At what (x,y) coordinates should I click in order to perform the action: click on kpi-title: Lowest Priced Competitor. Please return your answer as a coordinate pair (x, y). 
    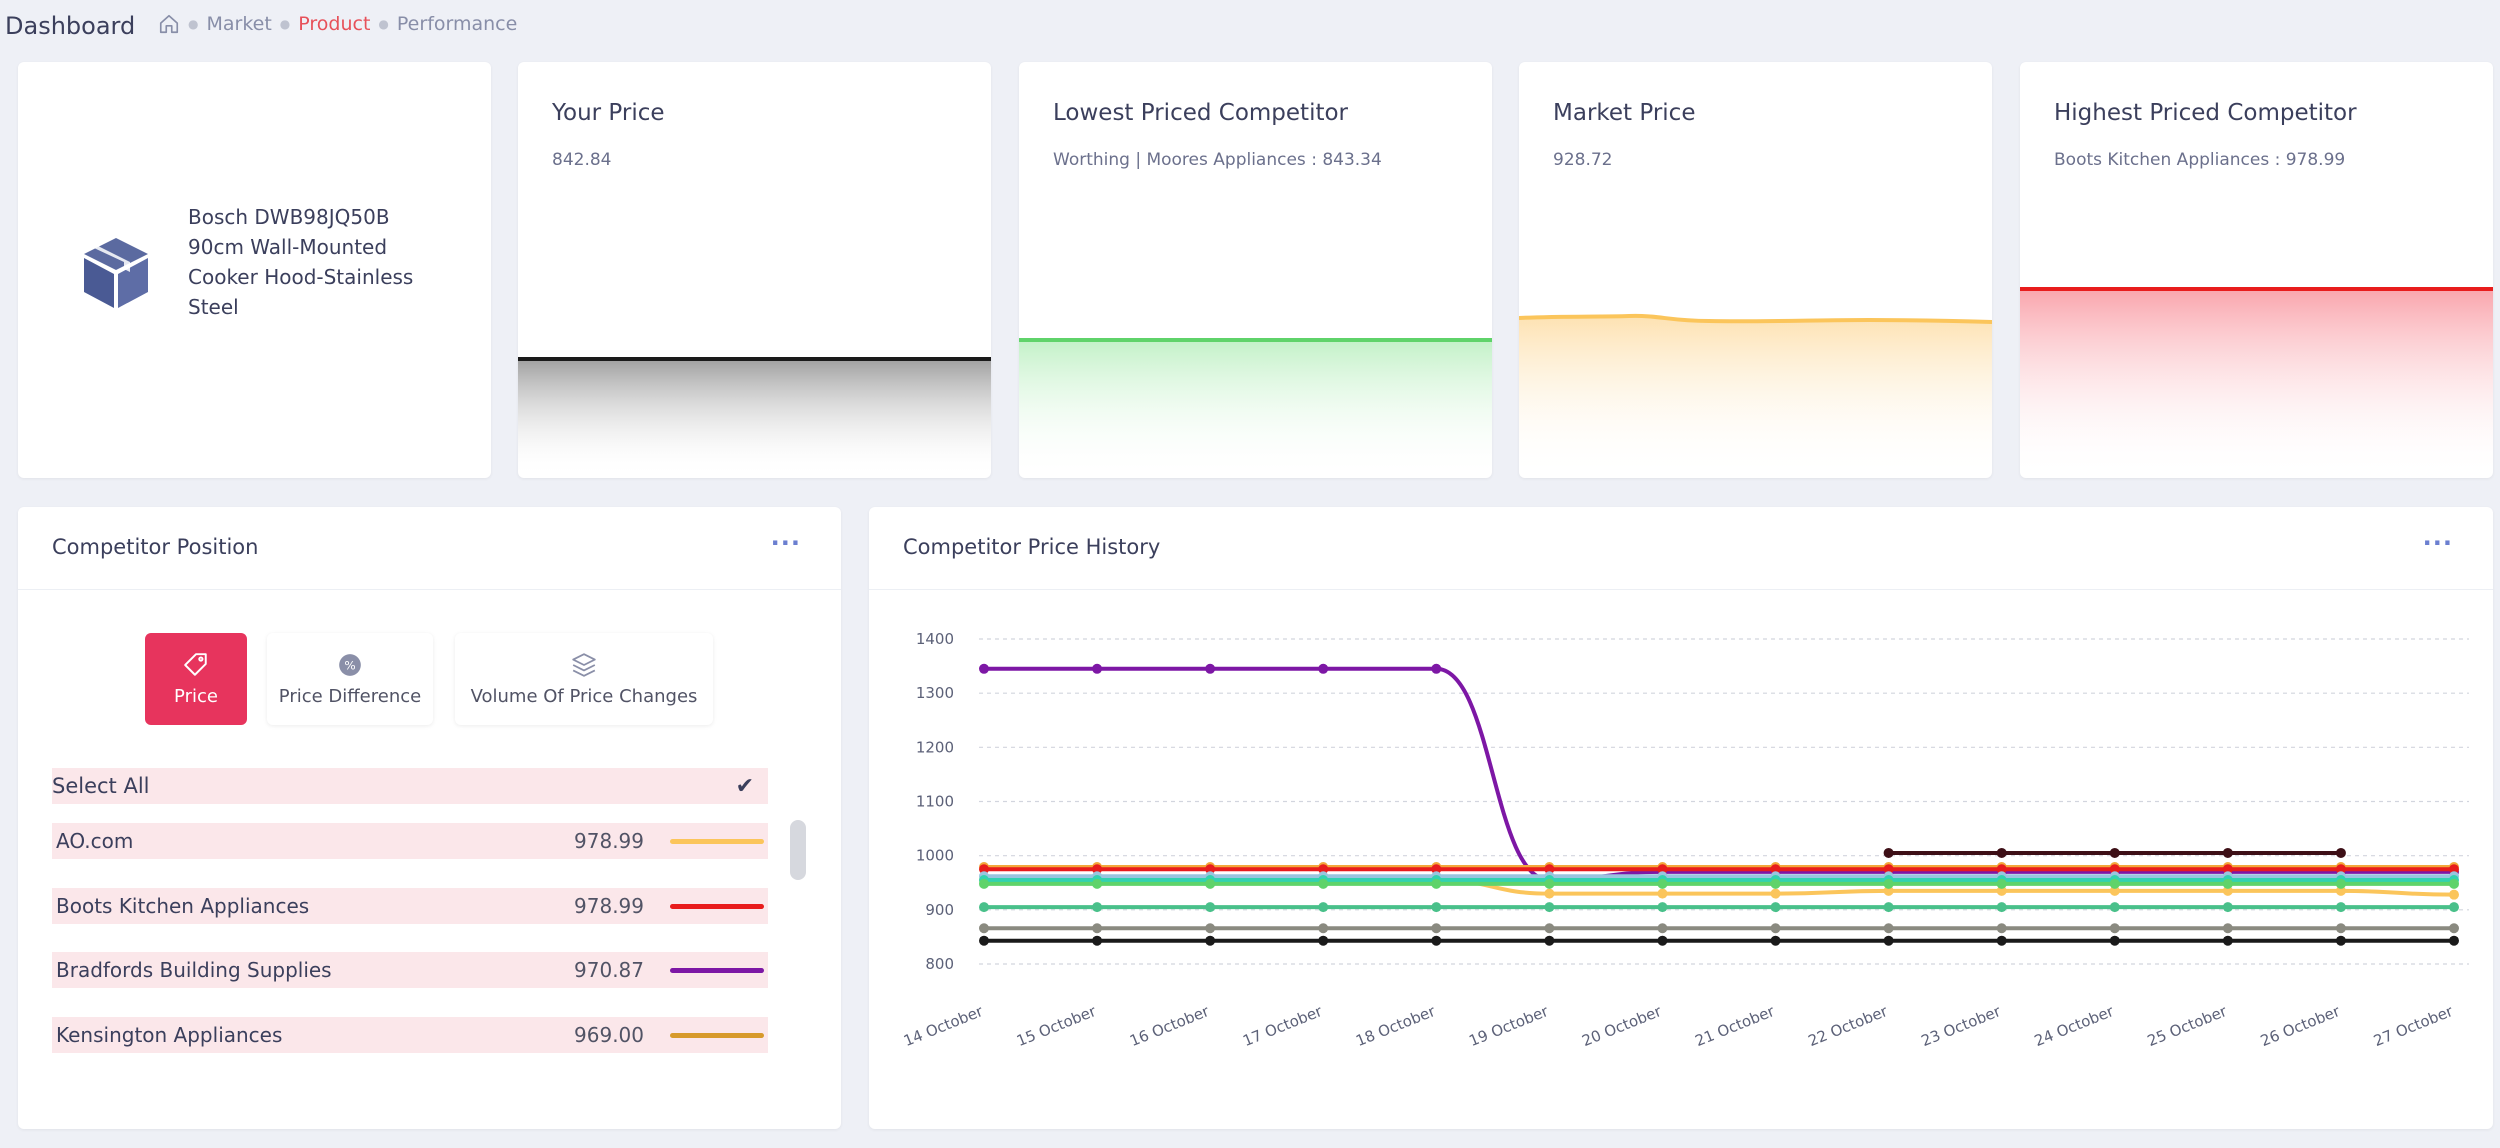
    Looking at the image, I should click on (1201, 113).